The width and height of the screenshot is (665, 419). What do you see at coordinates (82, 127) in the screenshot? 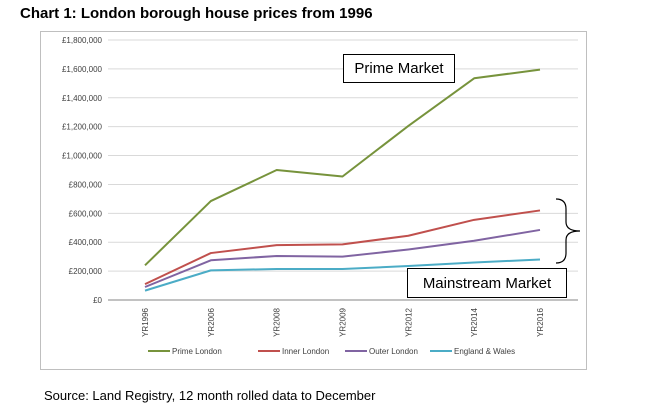
I see `y-tick-label: £1,200,000` at bounding box center [82, 127].